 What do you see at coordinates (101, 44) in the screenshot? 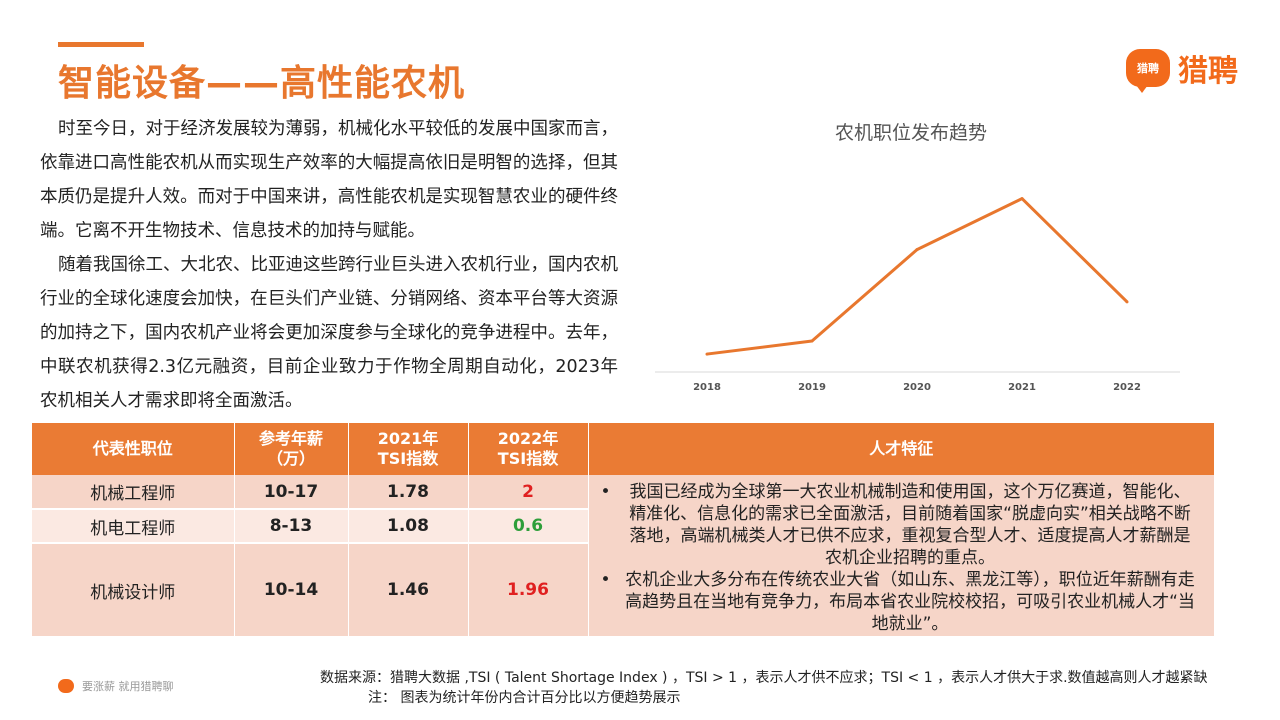
I see `title-accent-bar` at bounding box center [101, 44].